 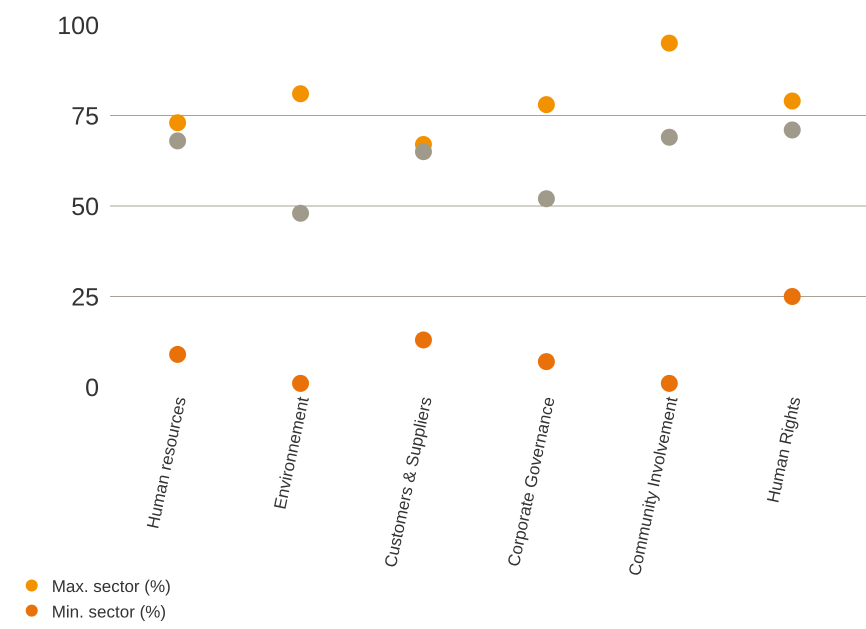 What do you see at coordinates (783, 449) in the screenshot?
I see `x-tick-label: Human Rights` at bounding box center [783, 449].